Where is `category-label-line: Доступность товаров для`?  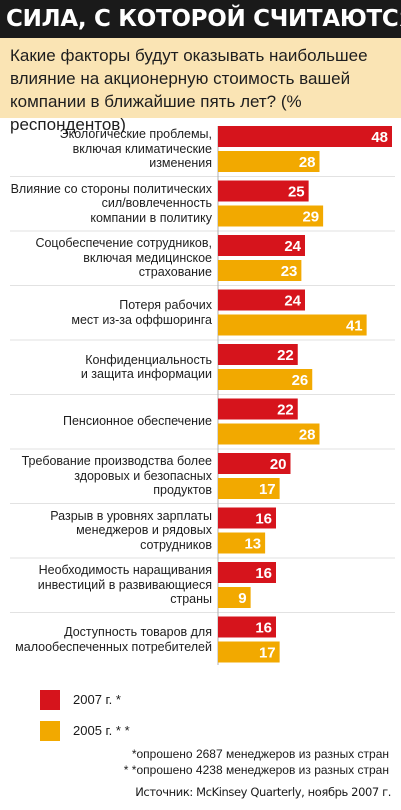 category-label-line: Доступность товаров для is located at coordinates (138, 632).